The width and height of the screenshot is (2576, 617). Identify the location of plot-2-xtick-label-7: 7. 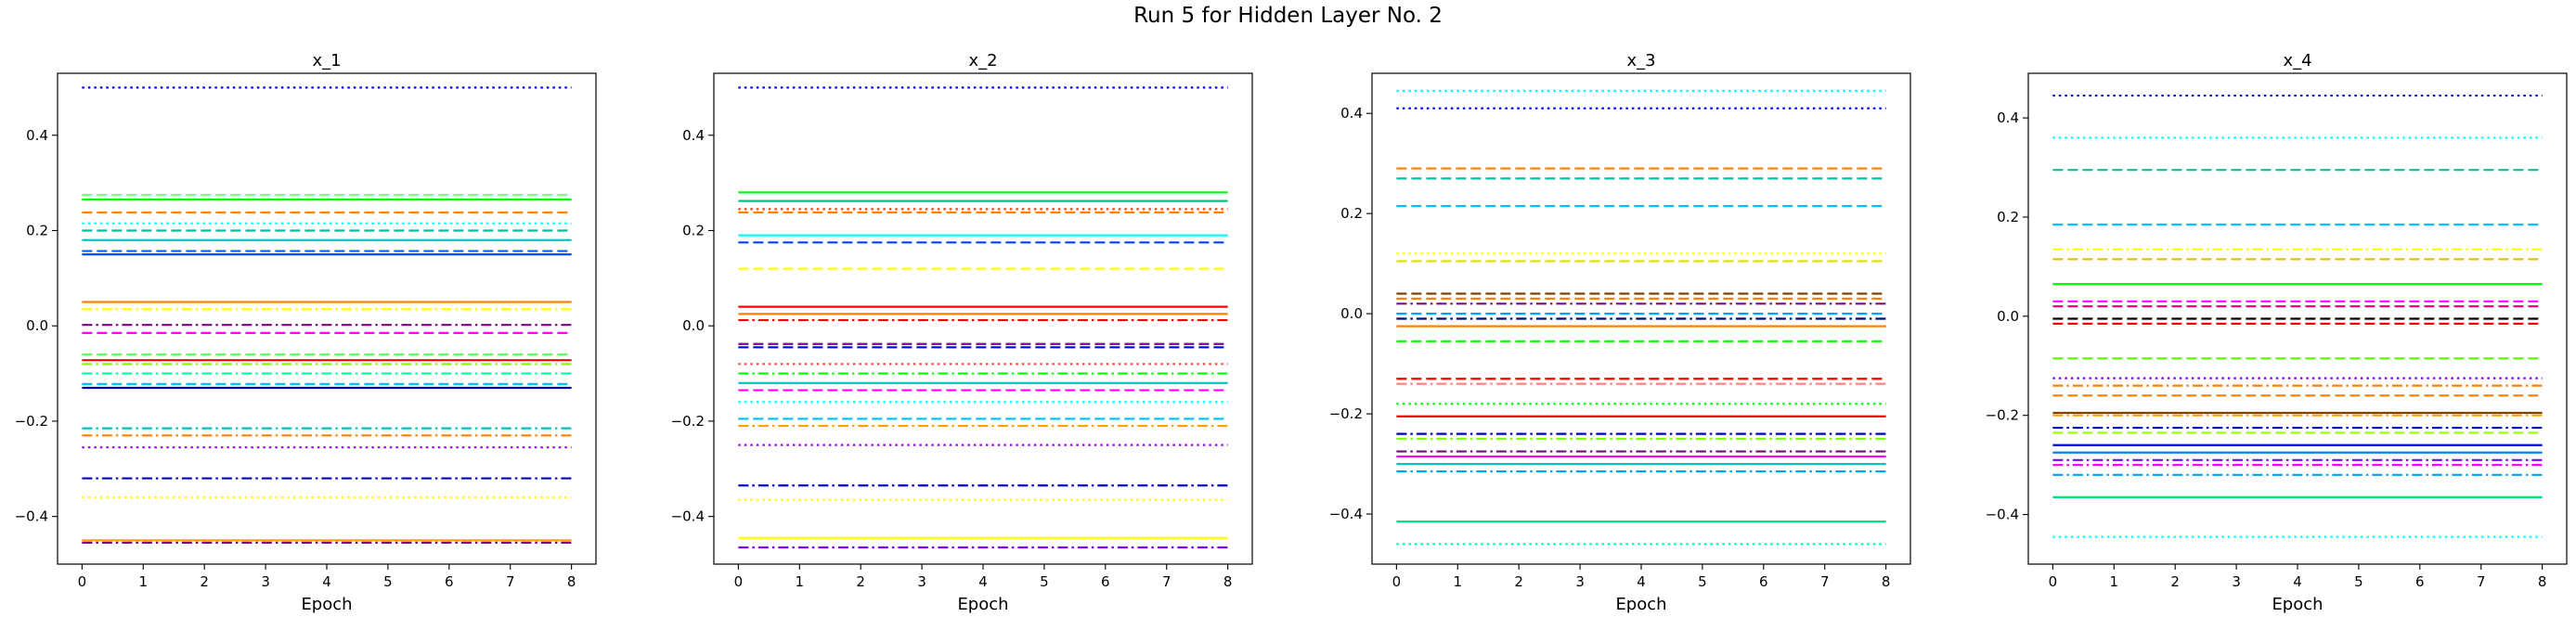
(1166, 581).